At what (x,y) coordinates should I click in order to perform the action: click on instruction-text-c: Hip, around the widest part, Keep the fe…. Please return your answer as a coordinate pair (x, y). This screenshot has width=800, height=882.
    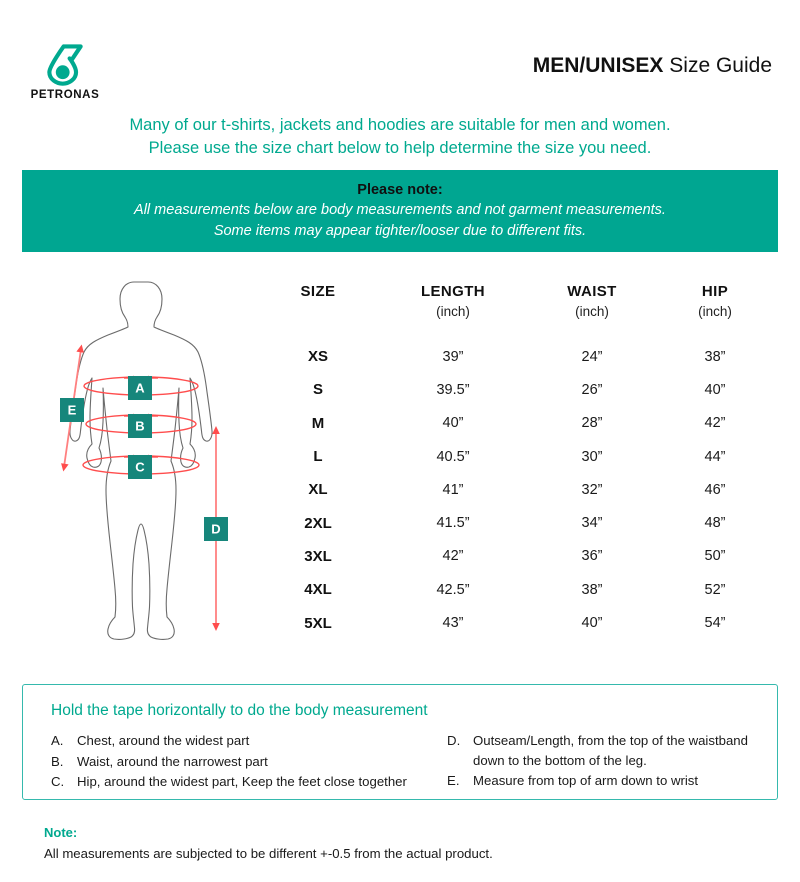
    Looking at the image, I should click on (242, 781).